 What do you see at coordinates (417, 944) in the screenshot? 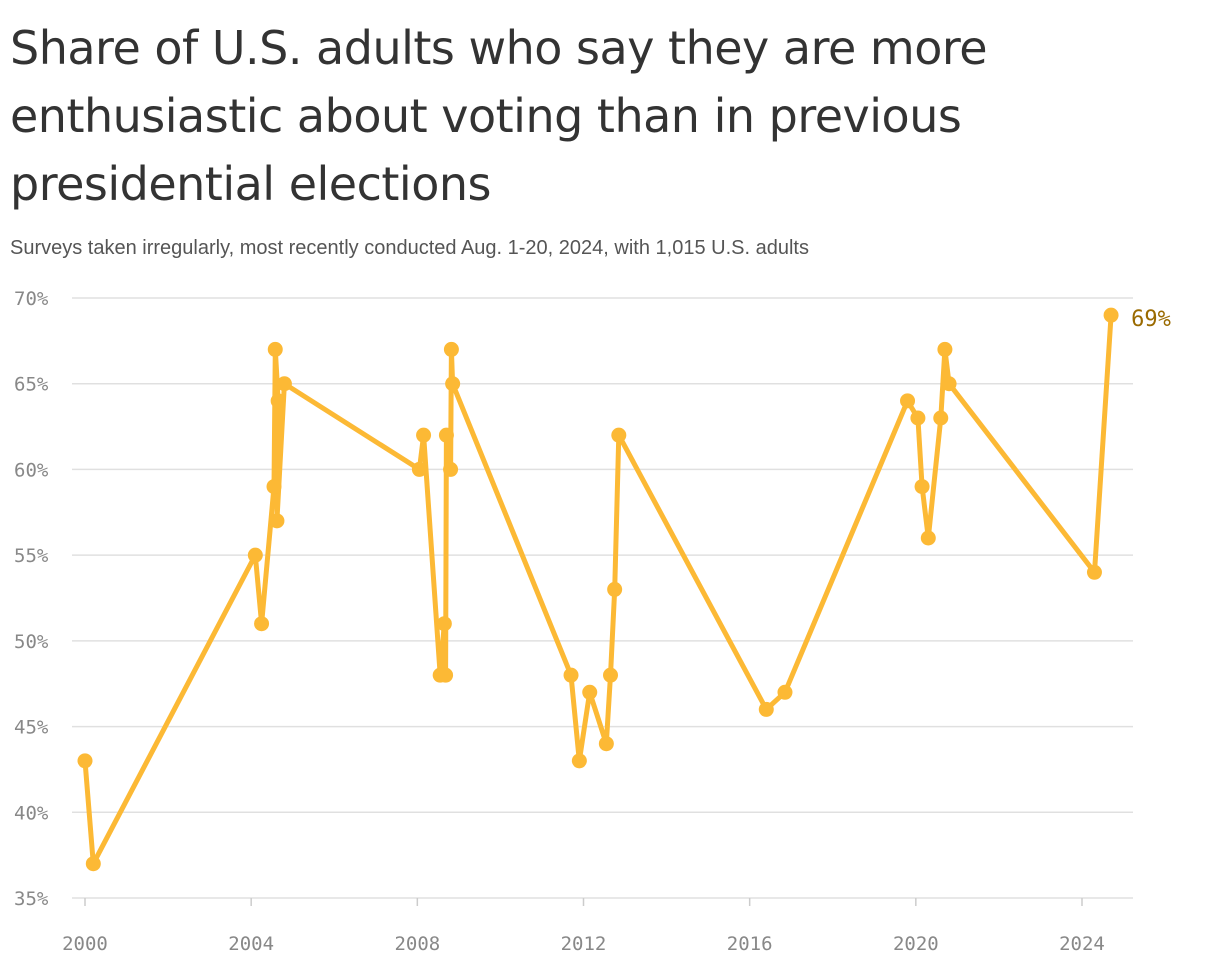
I see `x-tick-label: 2008` at bounding box center [417, 944].